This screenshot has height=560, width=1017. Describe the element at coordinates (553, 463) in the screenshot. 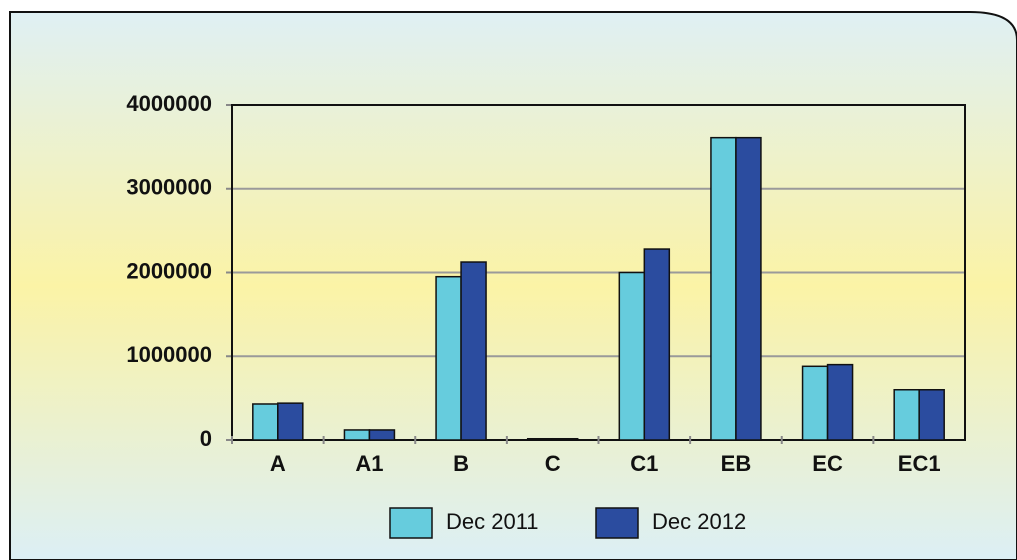

I see `x-tick-label: C` at that location.